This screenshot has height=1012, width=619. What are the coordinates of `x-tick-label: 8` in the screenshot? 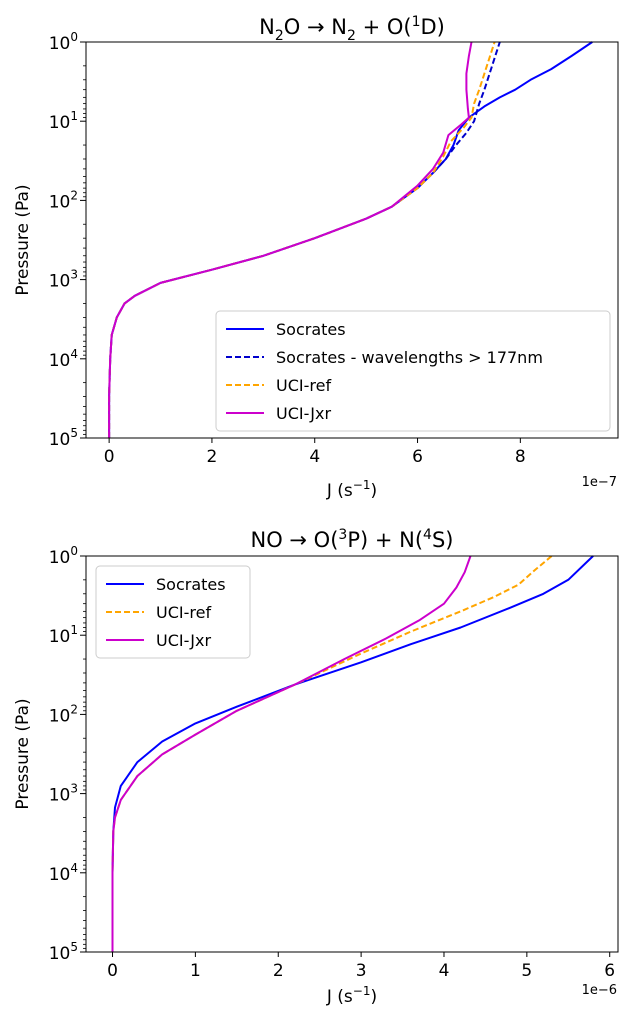 It's located at (520, 457).